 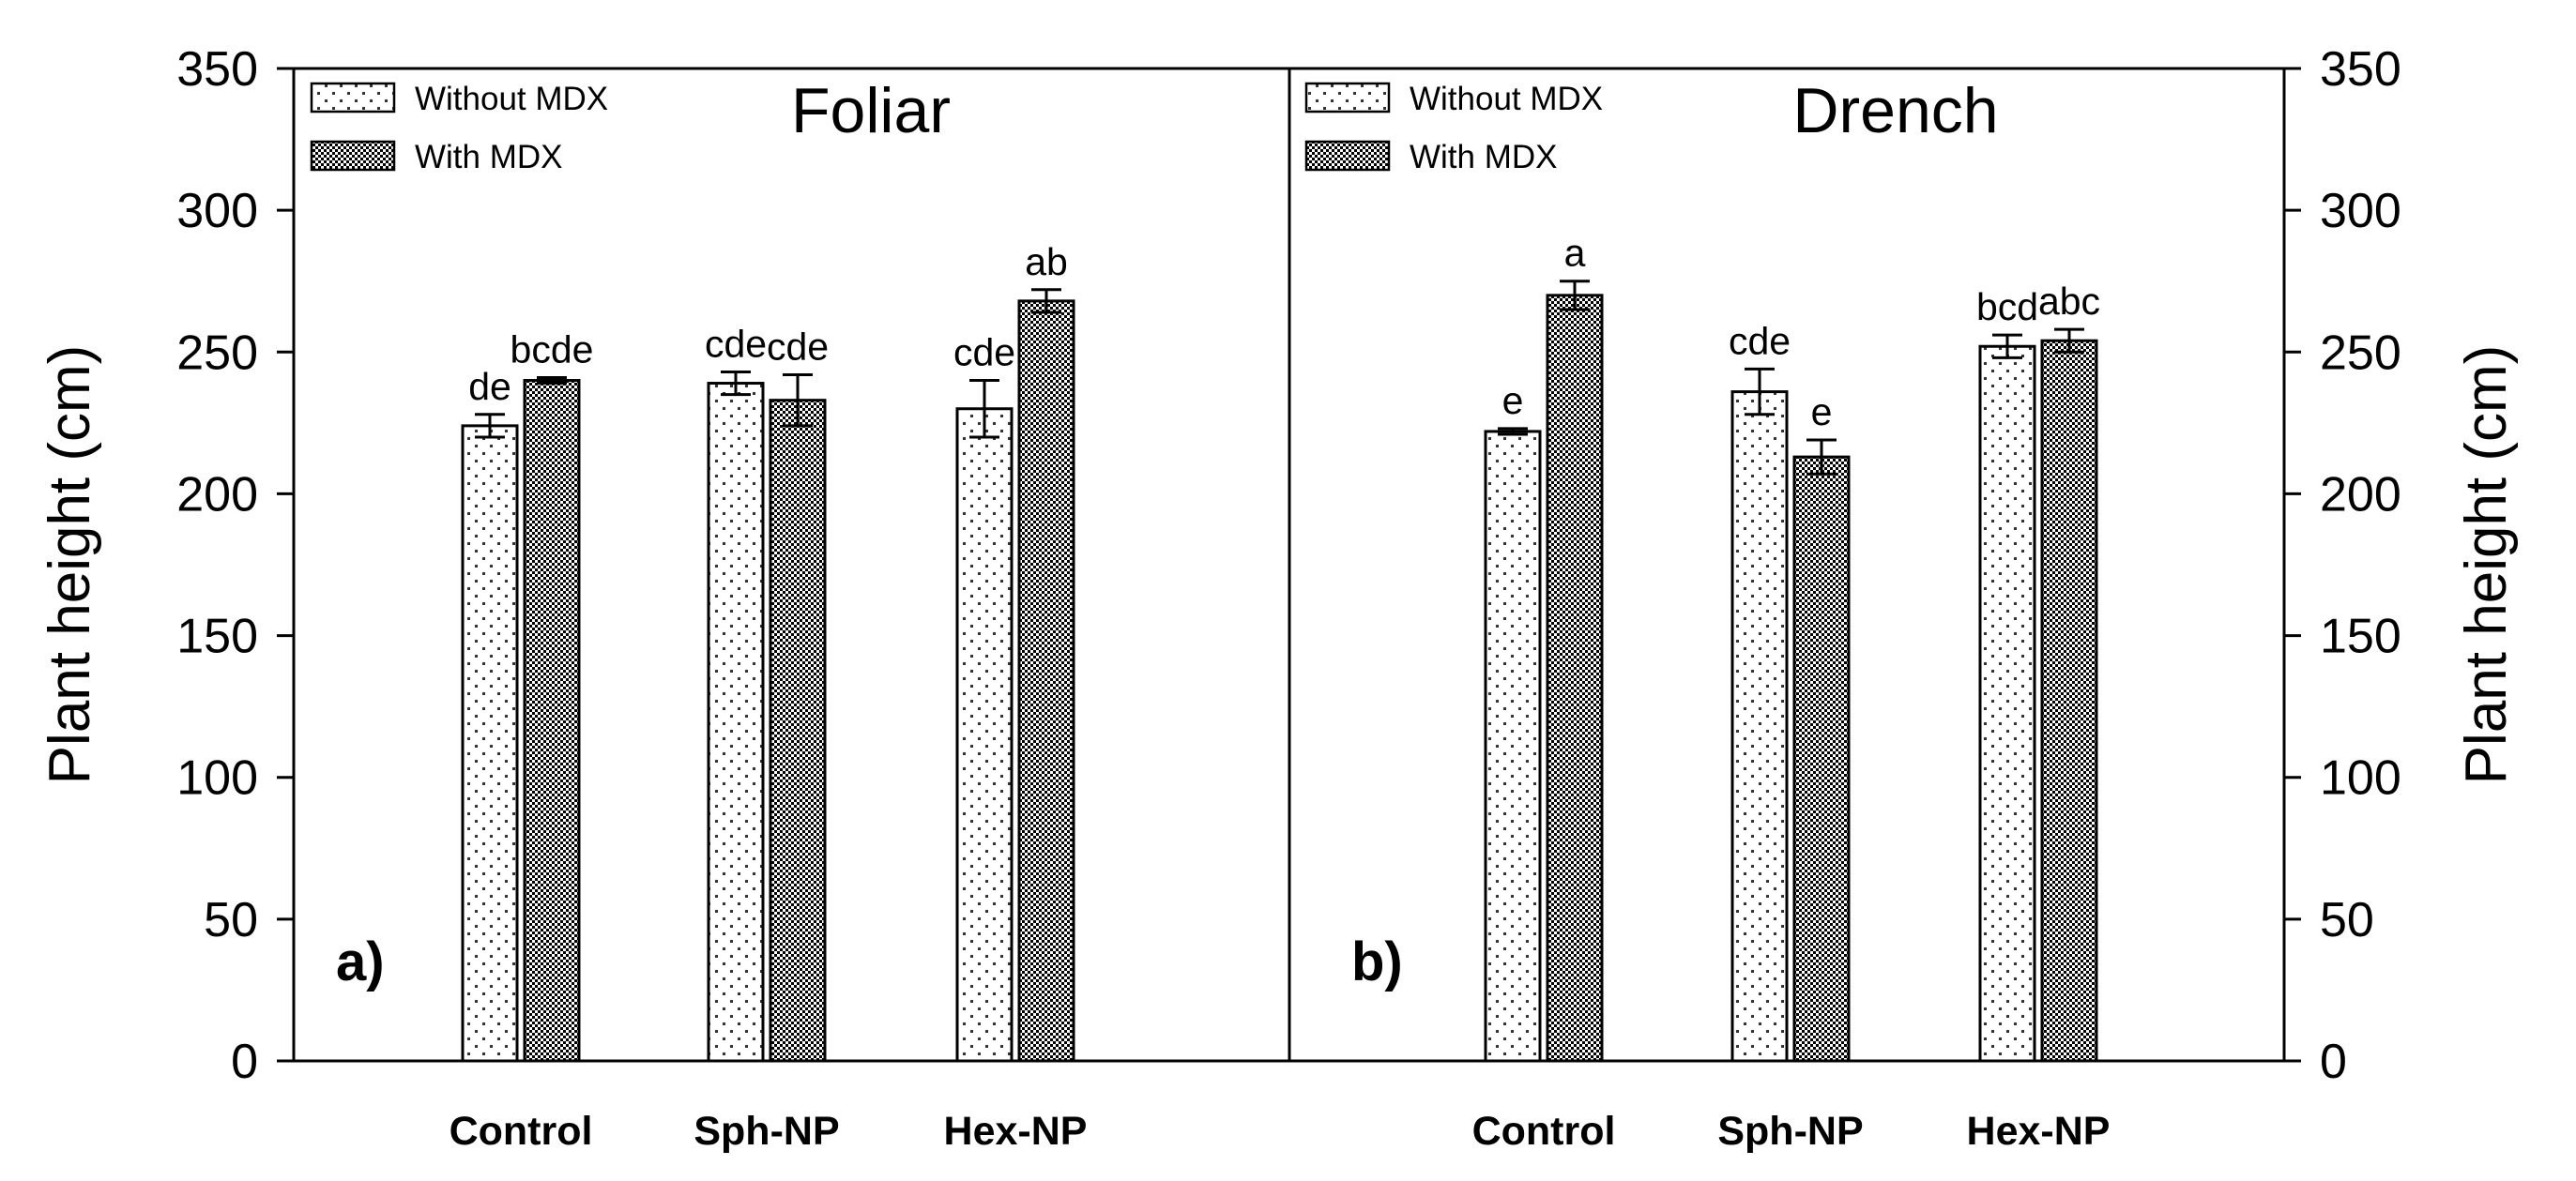 I want to click on y-tick-label-left: 350, so click(x=217, y=69).